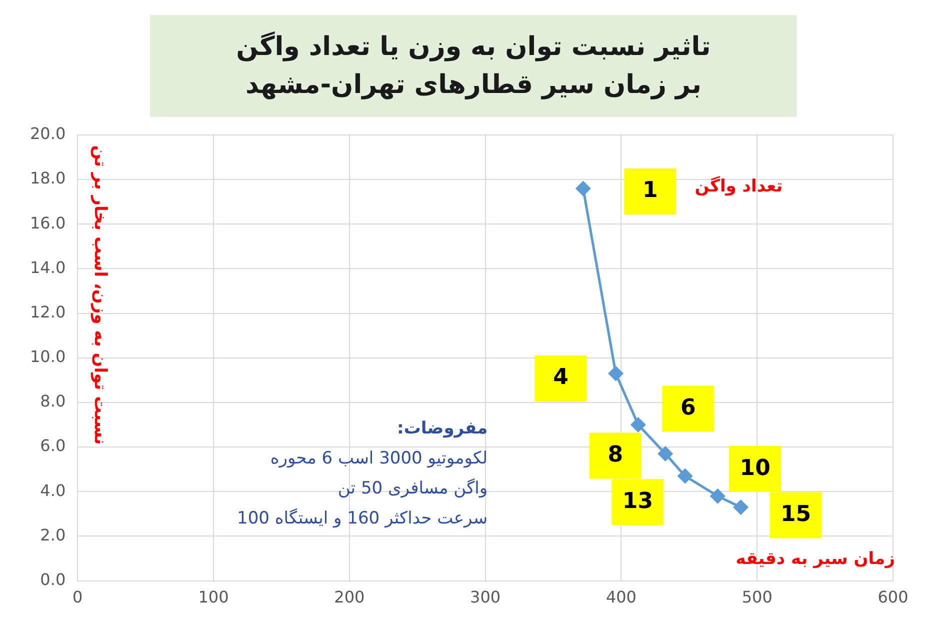  Describe the element at coordinates (755, 468) in the screenshot. I see `annotation: 10` at that location.